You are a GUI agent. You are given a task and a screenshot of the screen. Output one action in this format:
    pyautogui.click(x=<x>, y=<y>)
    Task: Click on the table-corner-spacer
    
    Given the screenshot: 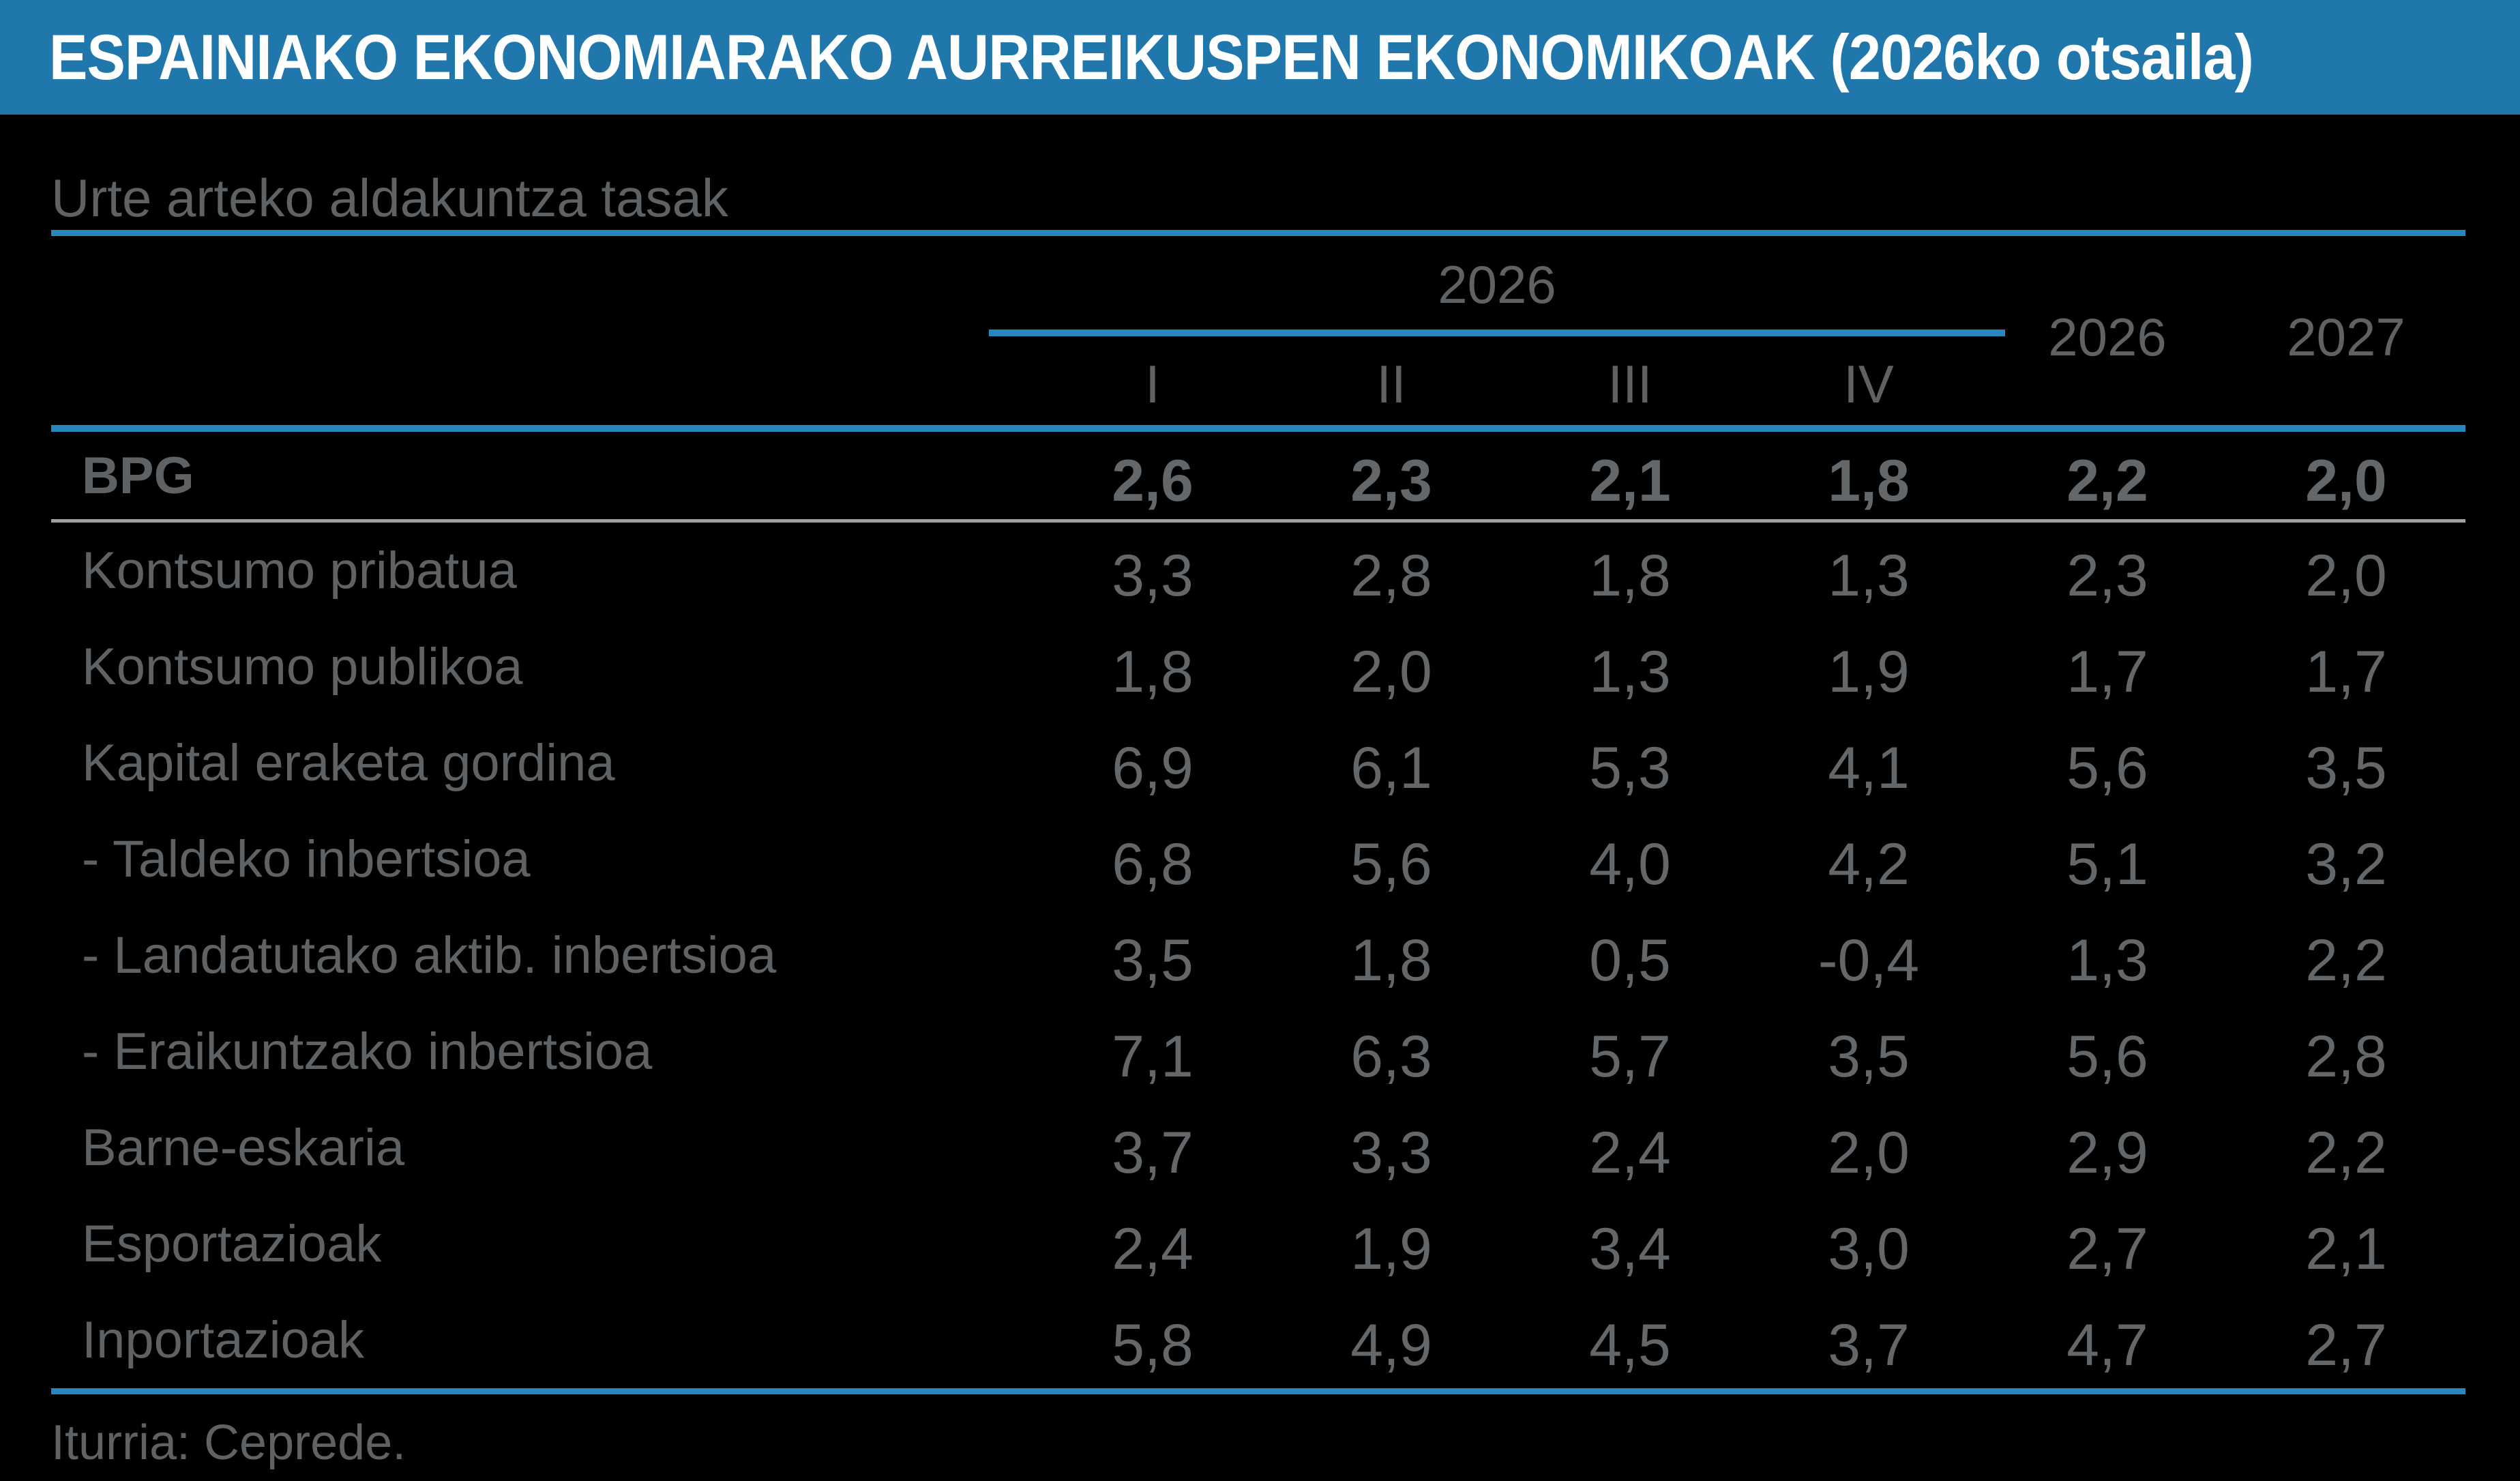 What is the action you would take?
    pyautogui.click(x=542, y=330)
    